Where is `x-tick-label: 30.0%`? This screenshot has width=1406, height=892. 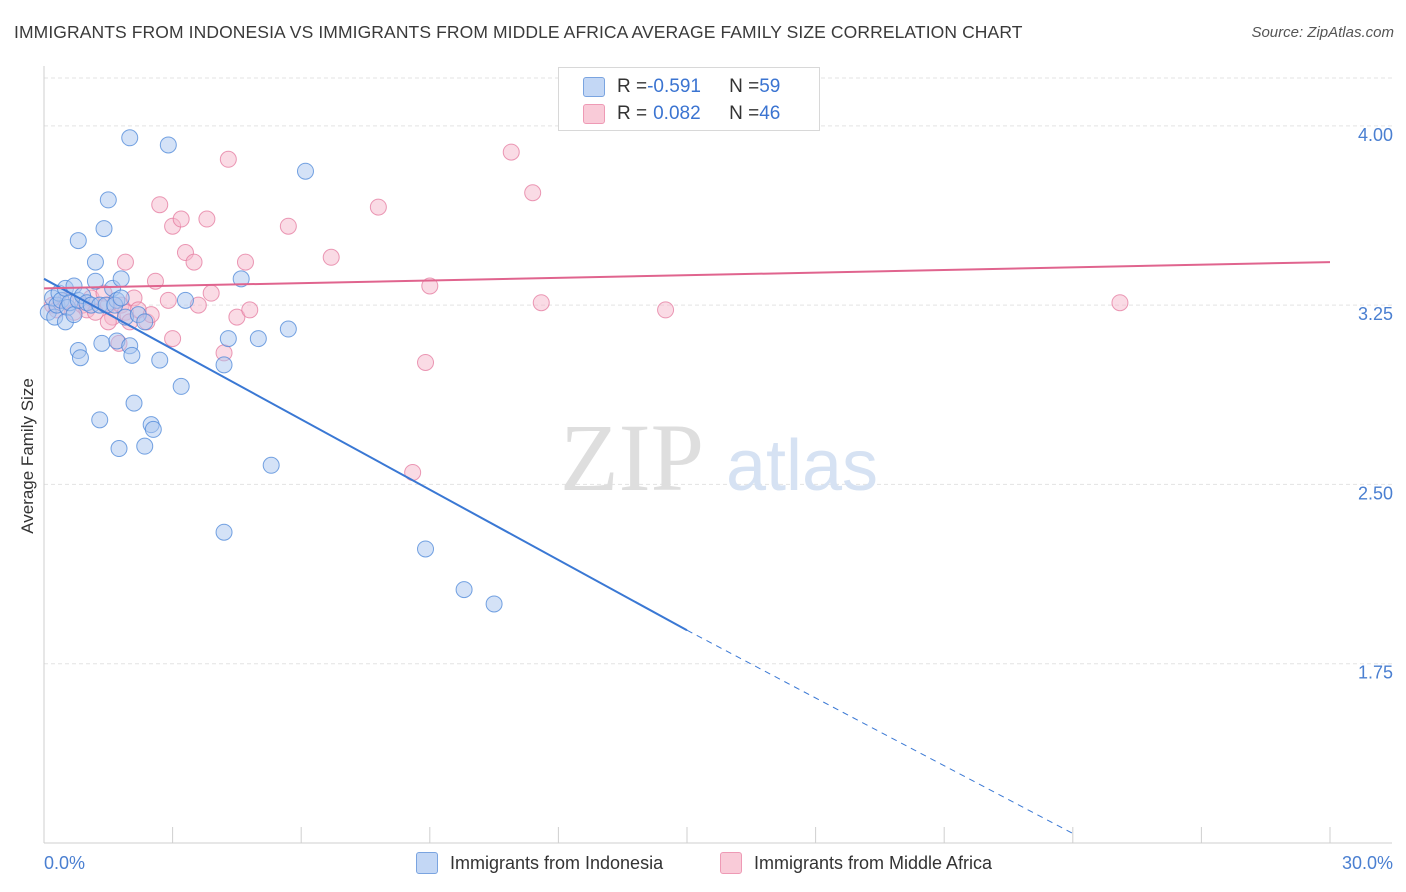
x-tick-label: 30.0% is located at coordinates (1367, 863).